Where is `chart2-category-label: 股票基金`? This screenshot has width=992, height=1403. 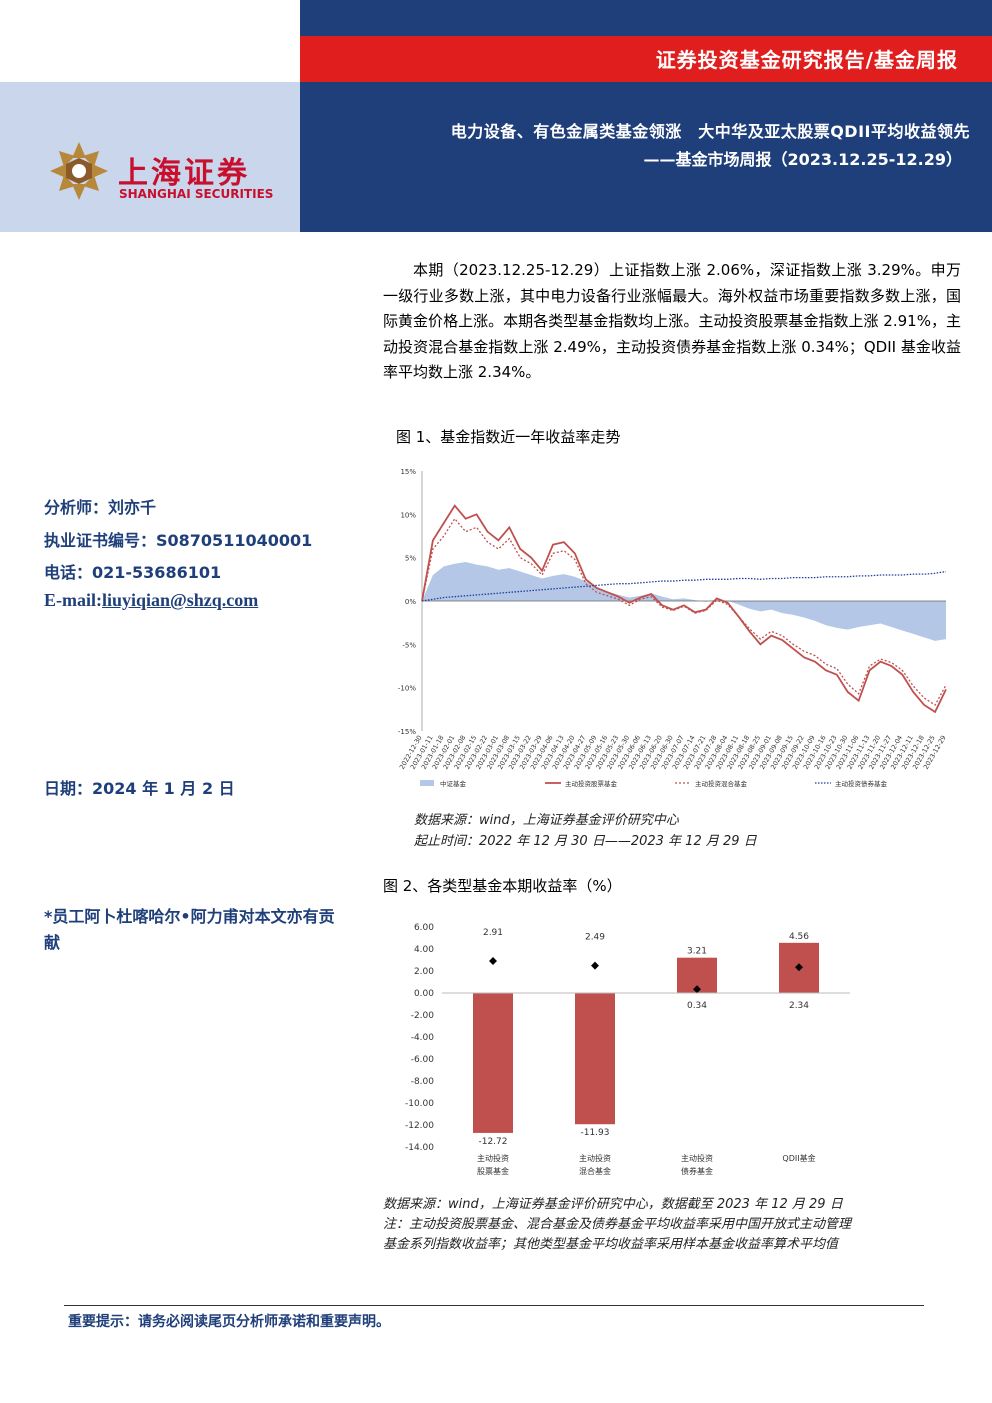 chart2-category-label: 股票基金 is located at coordinates (493, 1171).